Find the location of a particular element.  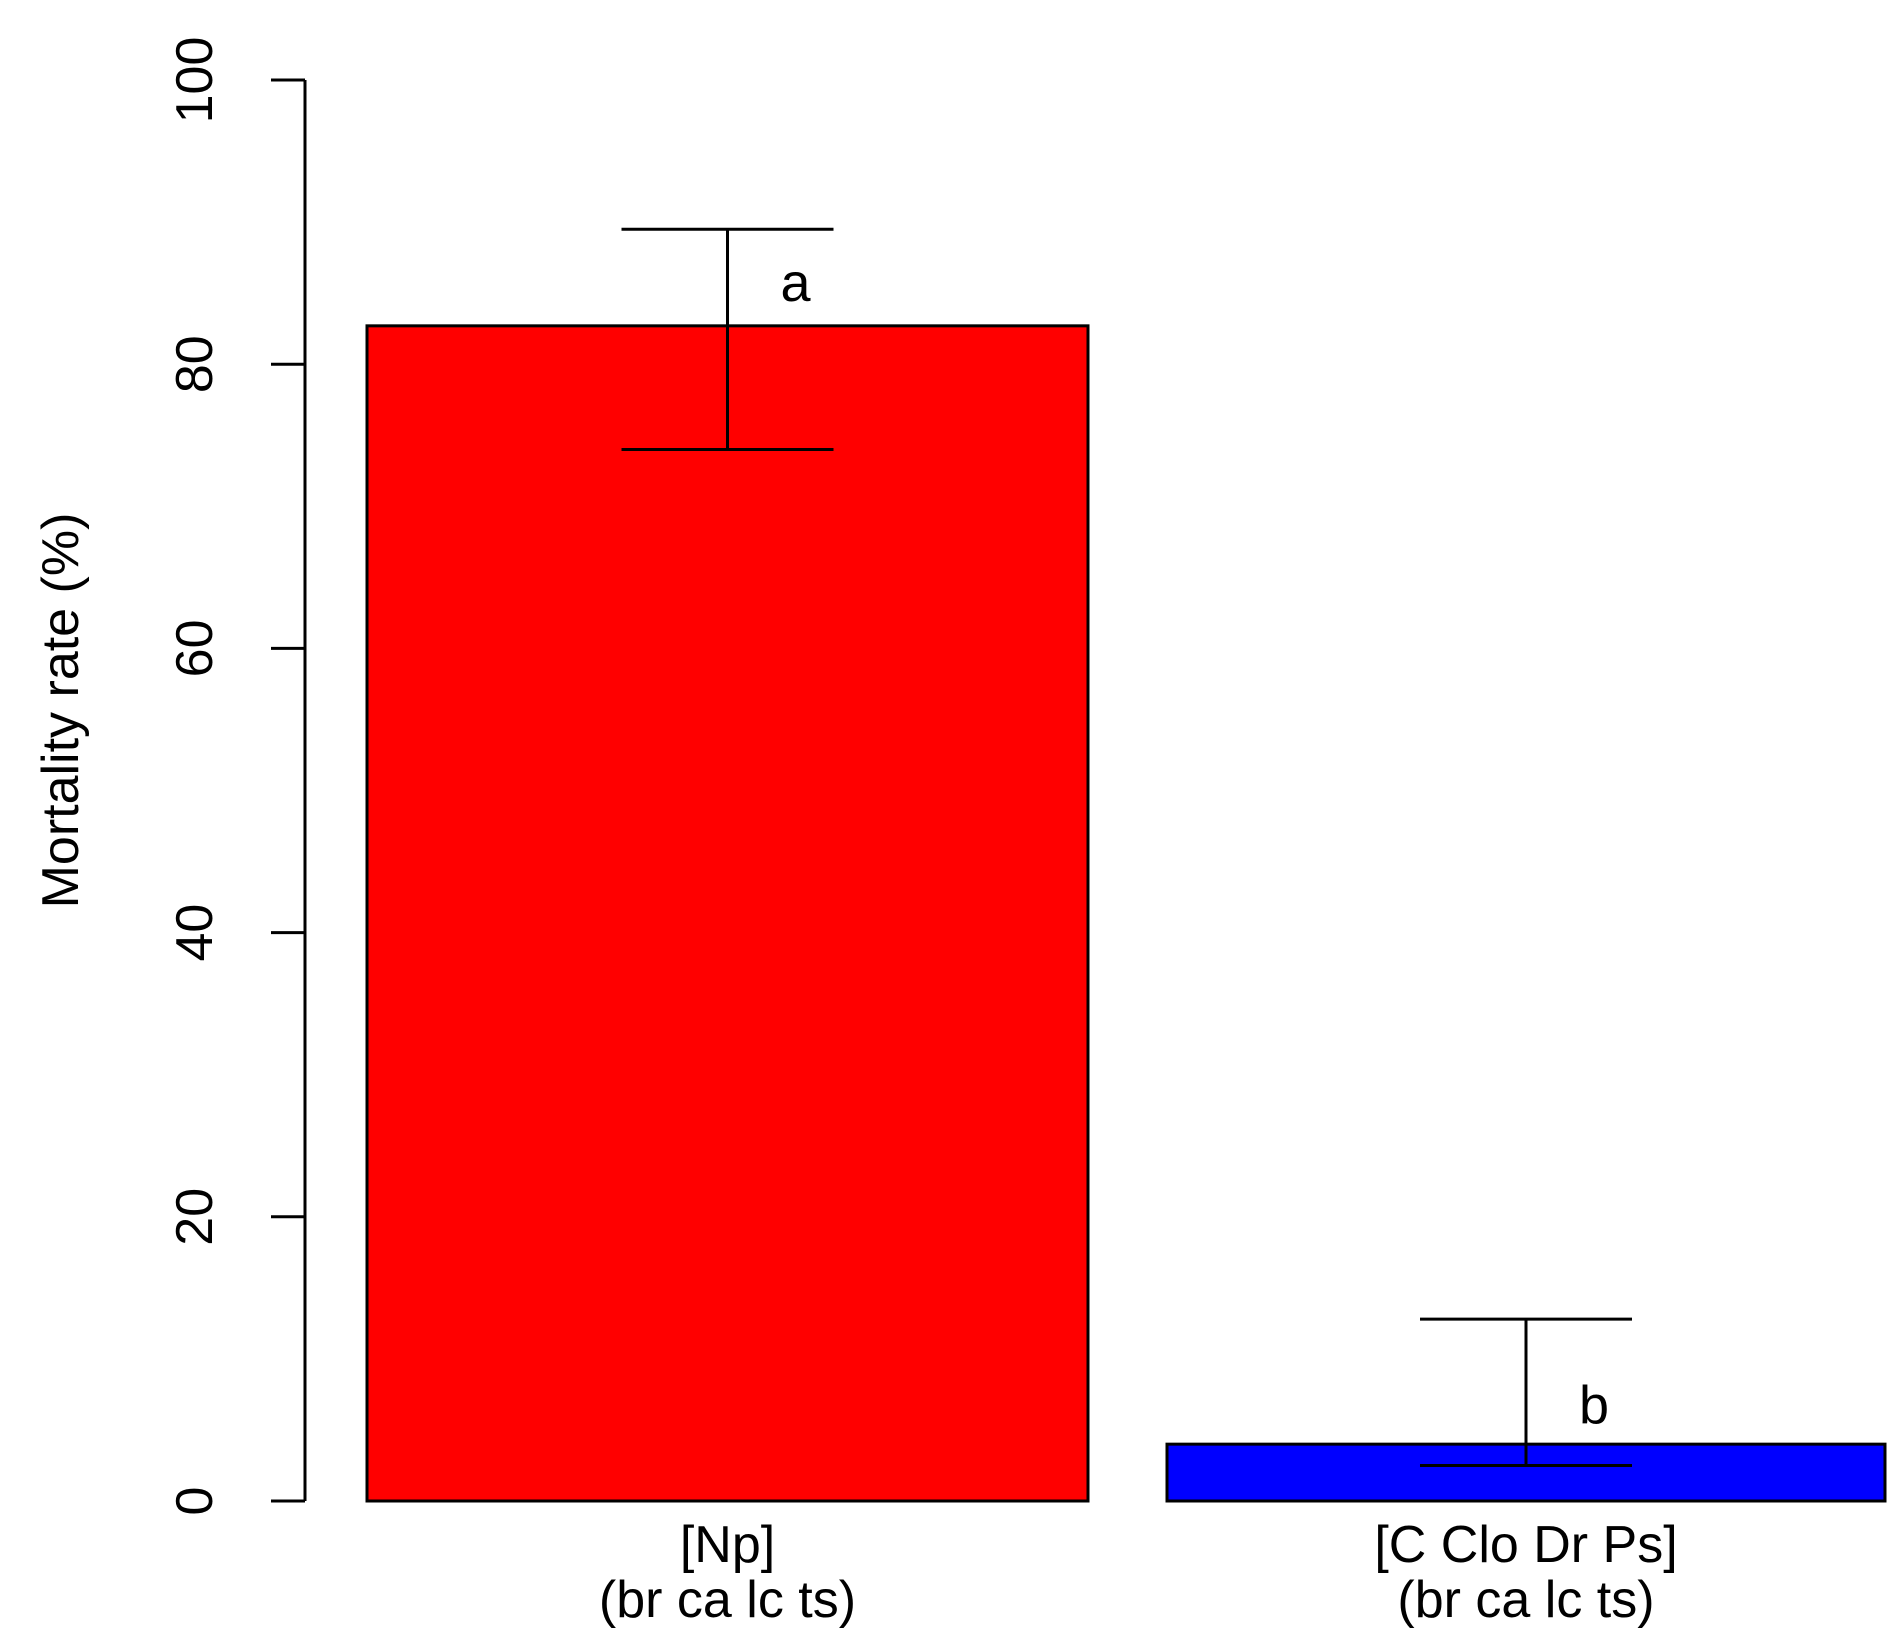

y-axis-title: Mortality rate (%) is located at coordinates (61, 711).